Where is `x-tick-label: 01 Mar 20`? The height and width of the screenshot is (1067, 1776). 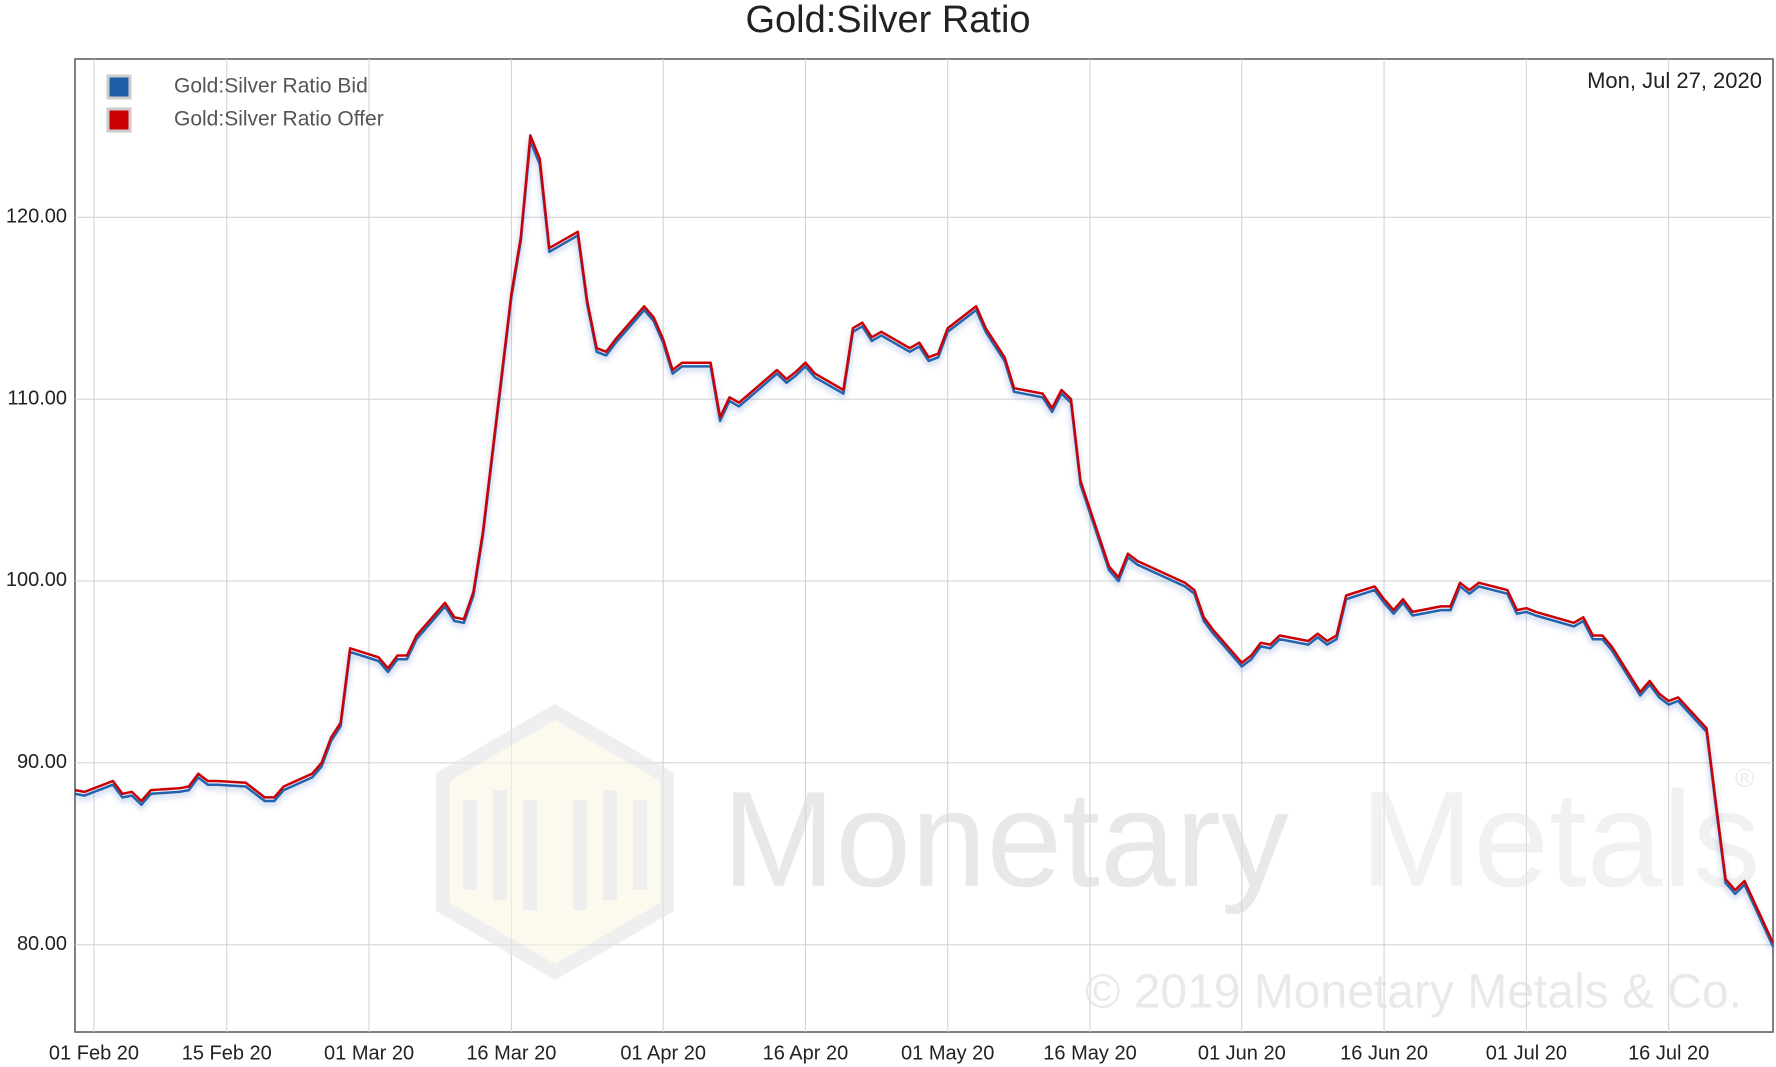
x-tick-label: 01 Mar 20 is located at coordinates (369, 1053).